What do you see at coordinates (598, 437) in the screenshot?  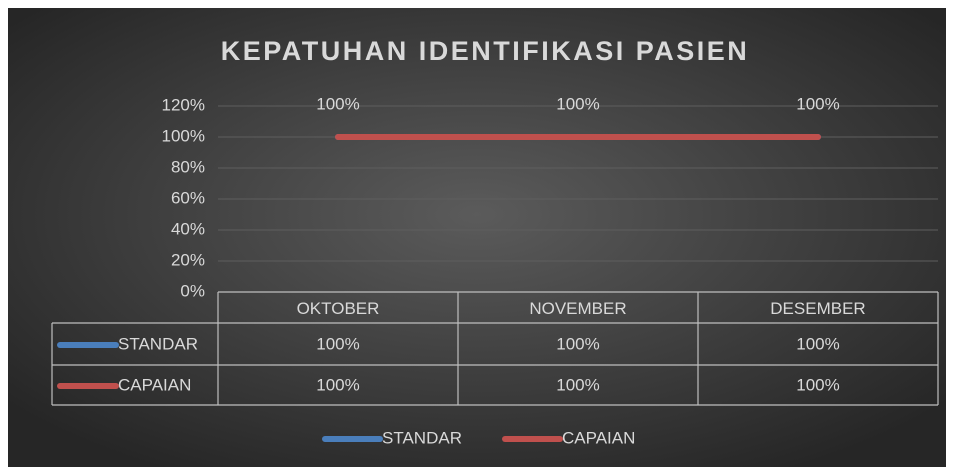 I see `legend-label: CAPAIAN` at bounding box center [598, 437].